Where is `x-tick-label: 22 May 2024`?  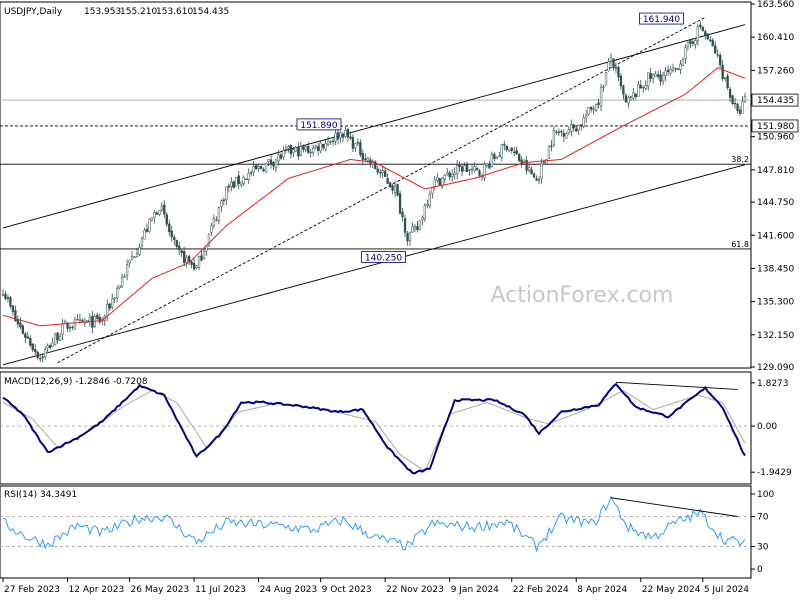 x-tick-label: 22 May 2024 is located at coordinates (671, 590).